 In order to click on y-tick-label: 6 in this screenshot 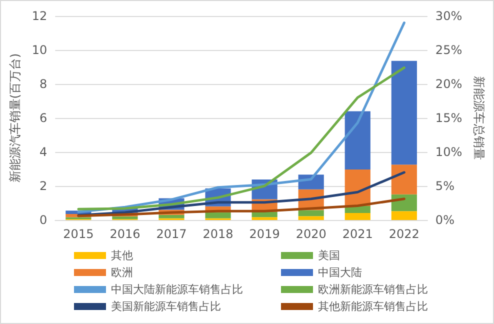, I will do `click(44, 118)`.